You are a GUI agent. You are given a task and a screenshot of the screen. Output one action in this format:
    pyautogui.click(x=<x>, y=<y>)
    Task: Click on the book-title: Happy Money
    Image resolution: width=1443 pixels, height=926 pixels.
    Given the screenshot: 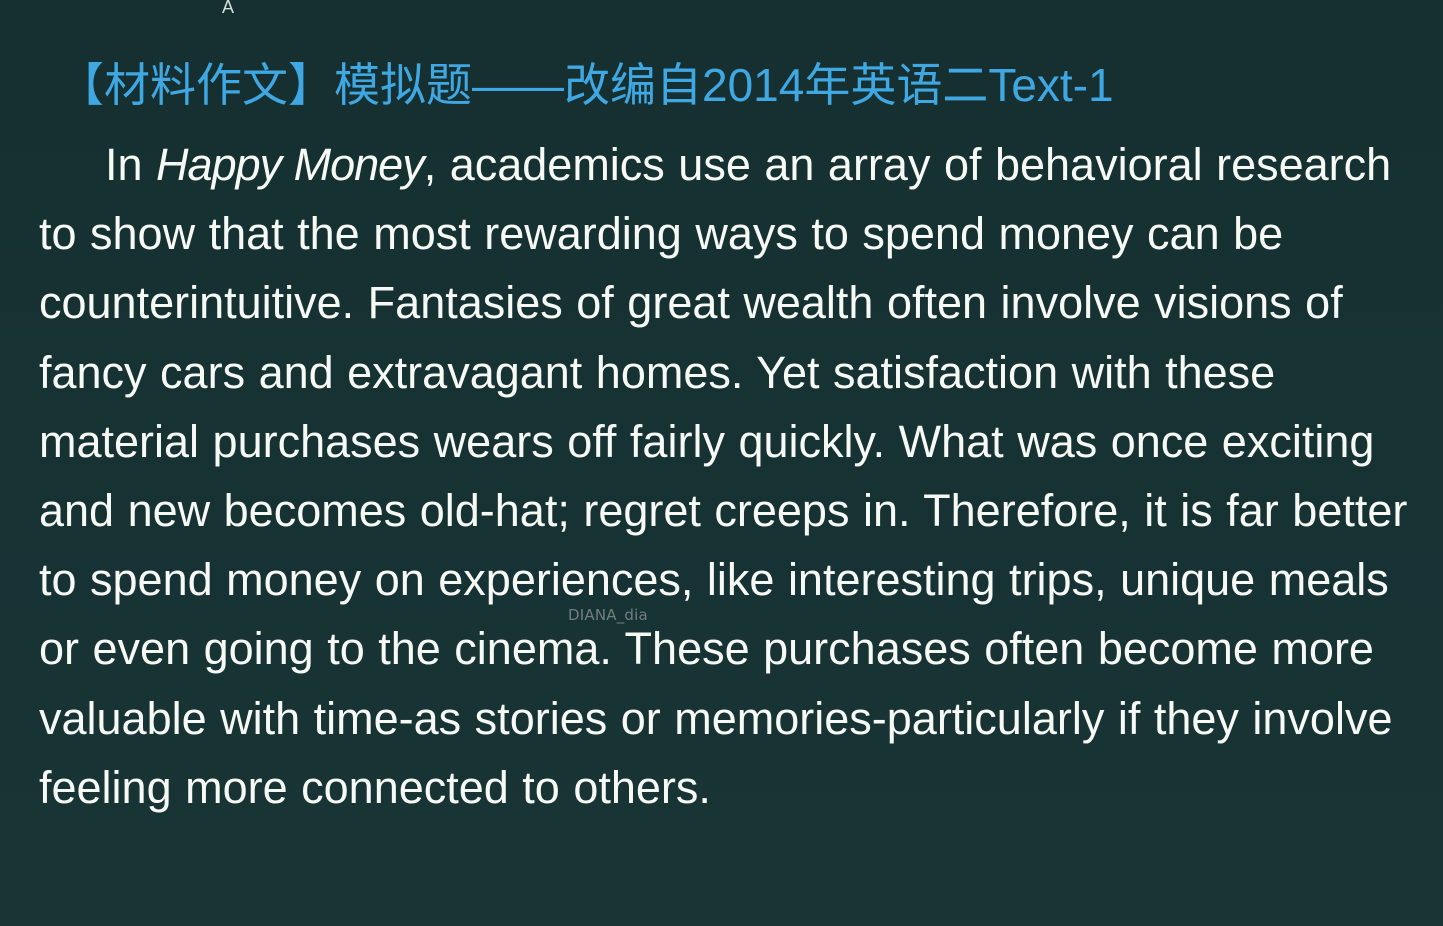 What is the action you would take?
    pyautogui.click(x=290, y=164)
    